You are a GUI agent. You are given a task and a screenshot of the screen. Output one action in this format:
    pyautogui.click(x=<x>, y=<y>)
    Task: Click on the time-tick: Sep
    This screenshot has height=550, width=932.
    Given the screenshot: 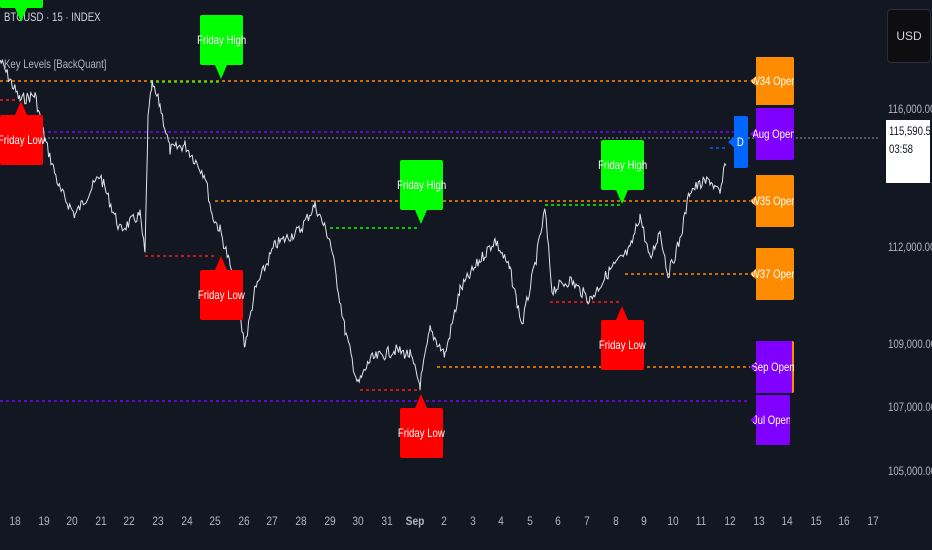 What is the action you would take?
    pyautogui.click(x=415, y=521)
    